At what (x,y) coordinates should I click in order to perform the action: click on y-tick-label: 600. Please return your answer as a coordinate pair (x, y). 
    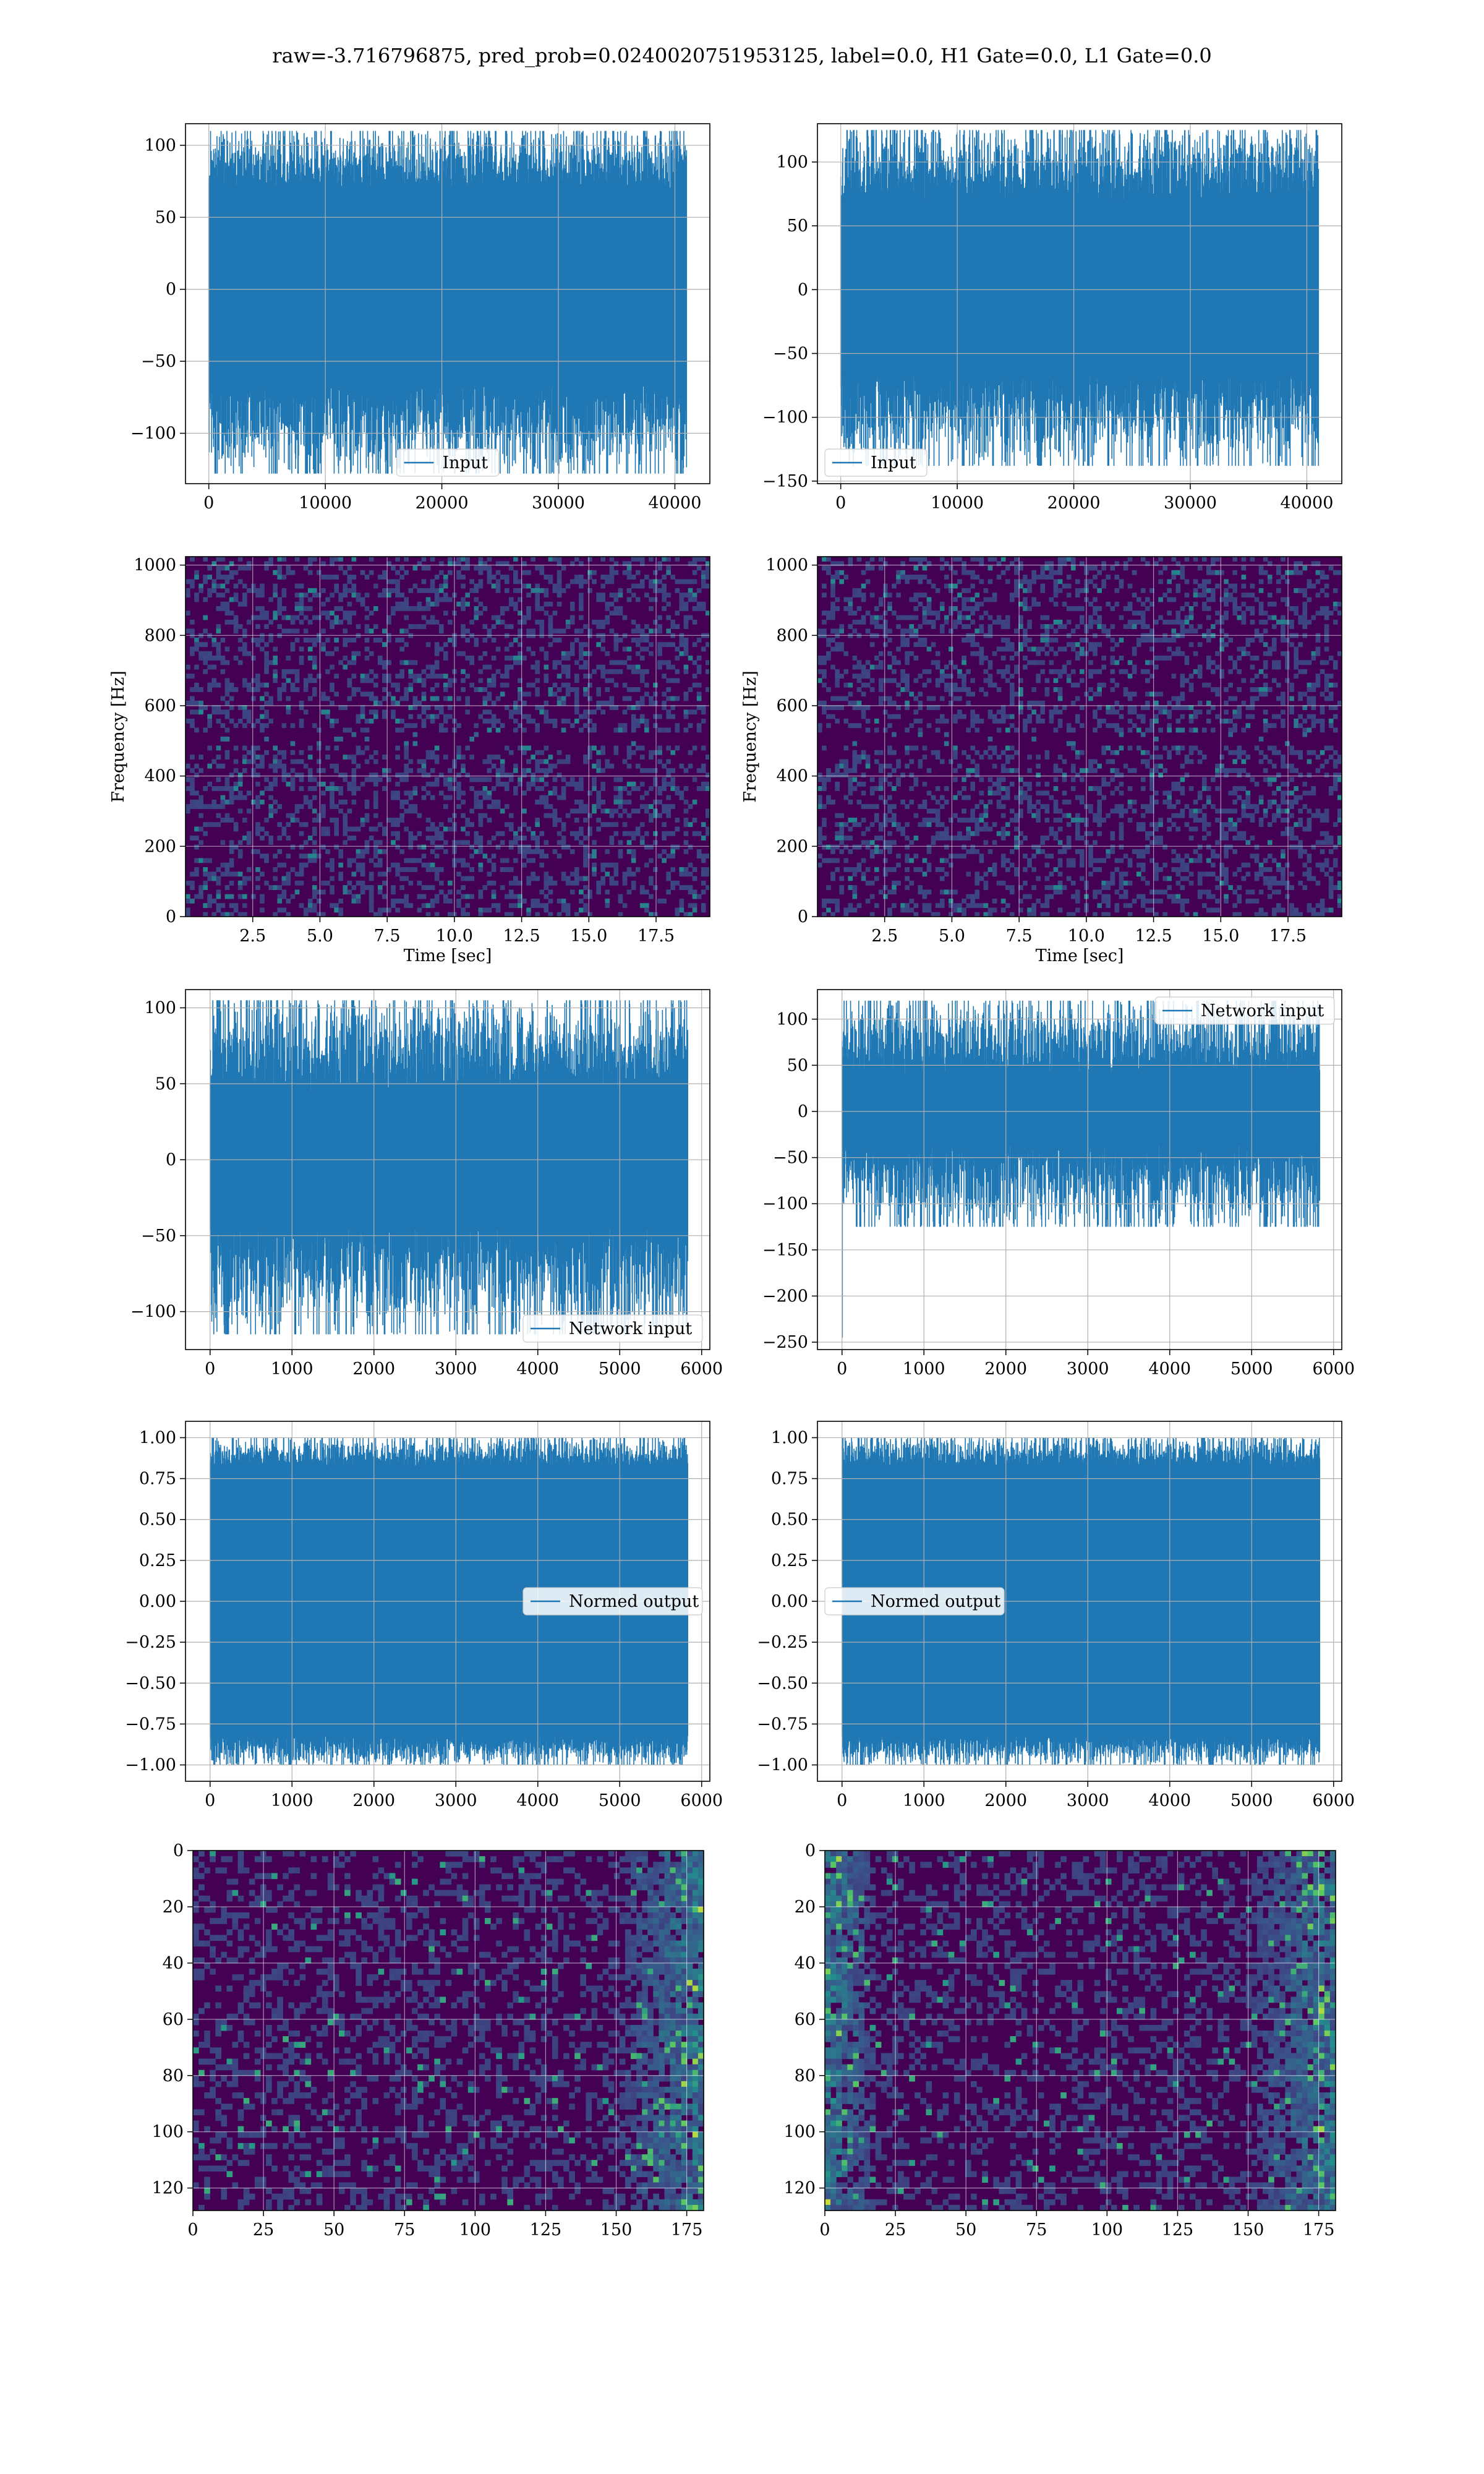
    Looking at the image, I should click on (160, 706).